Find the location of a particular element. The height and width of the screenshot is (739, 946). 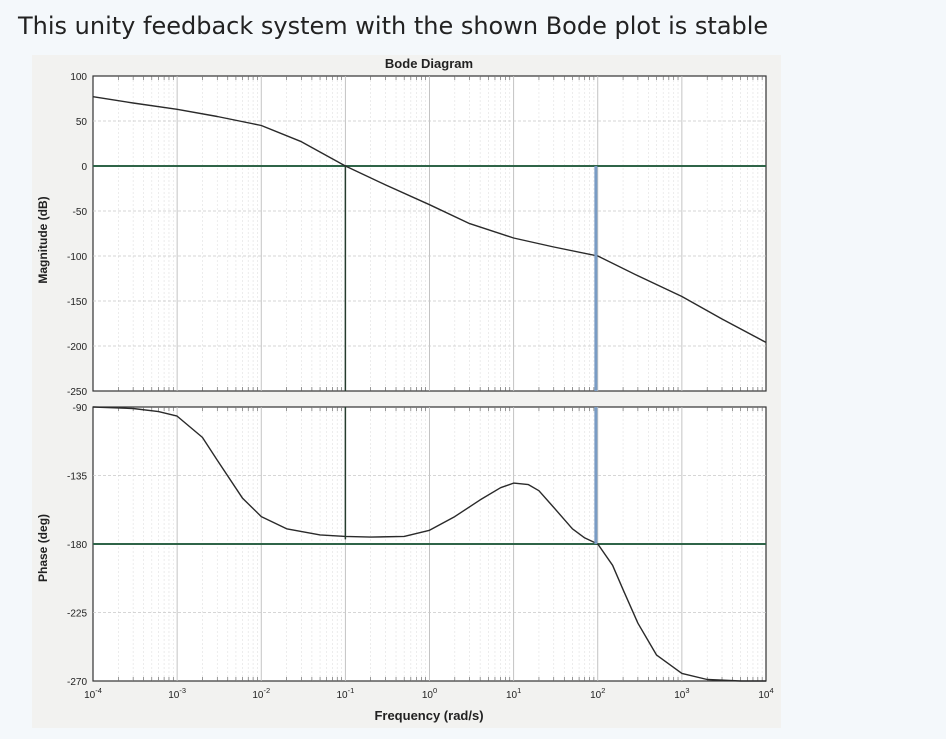

frequency-tick-label: 10⁰ is located at coordinates (429, 693).